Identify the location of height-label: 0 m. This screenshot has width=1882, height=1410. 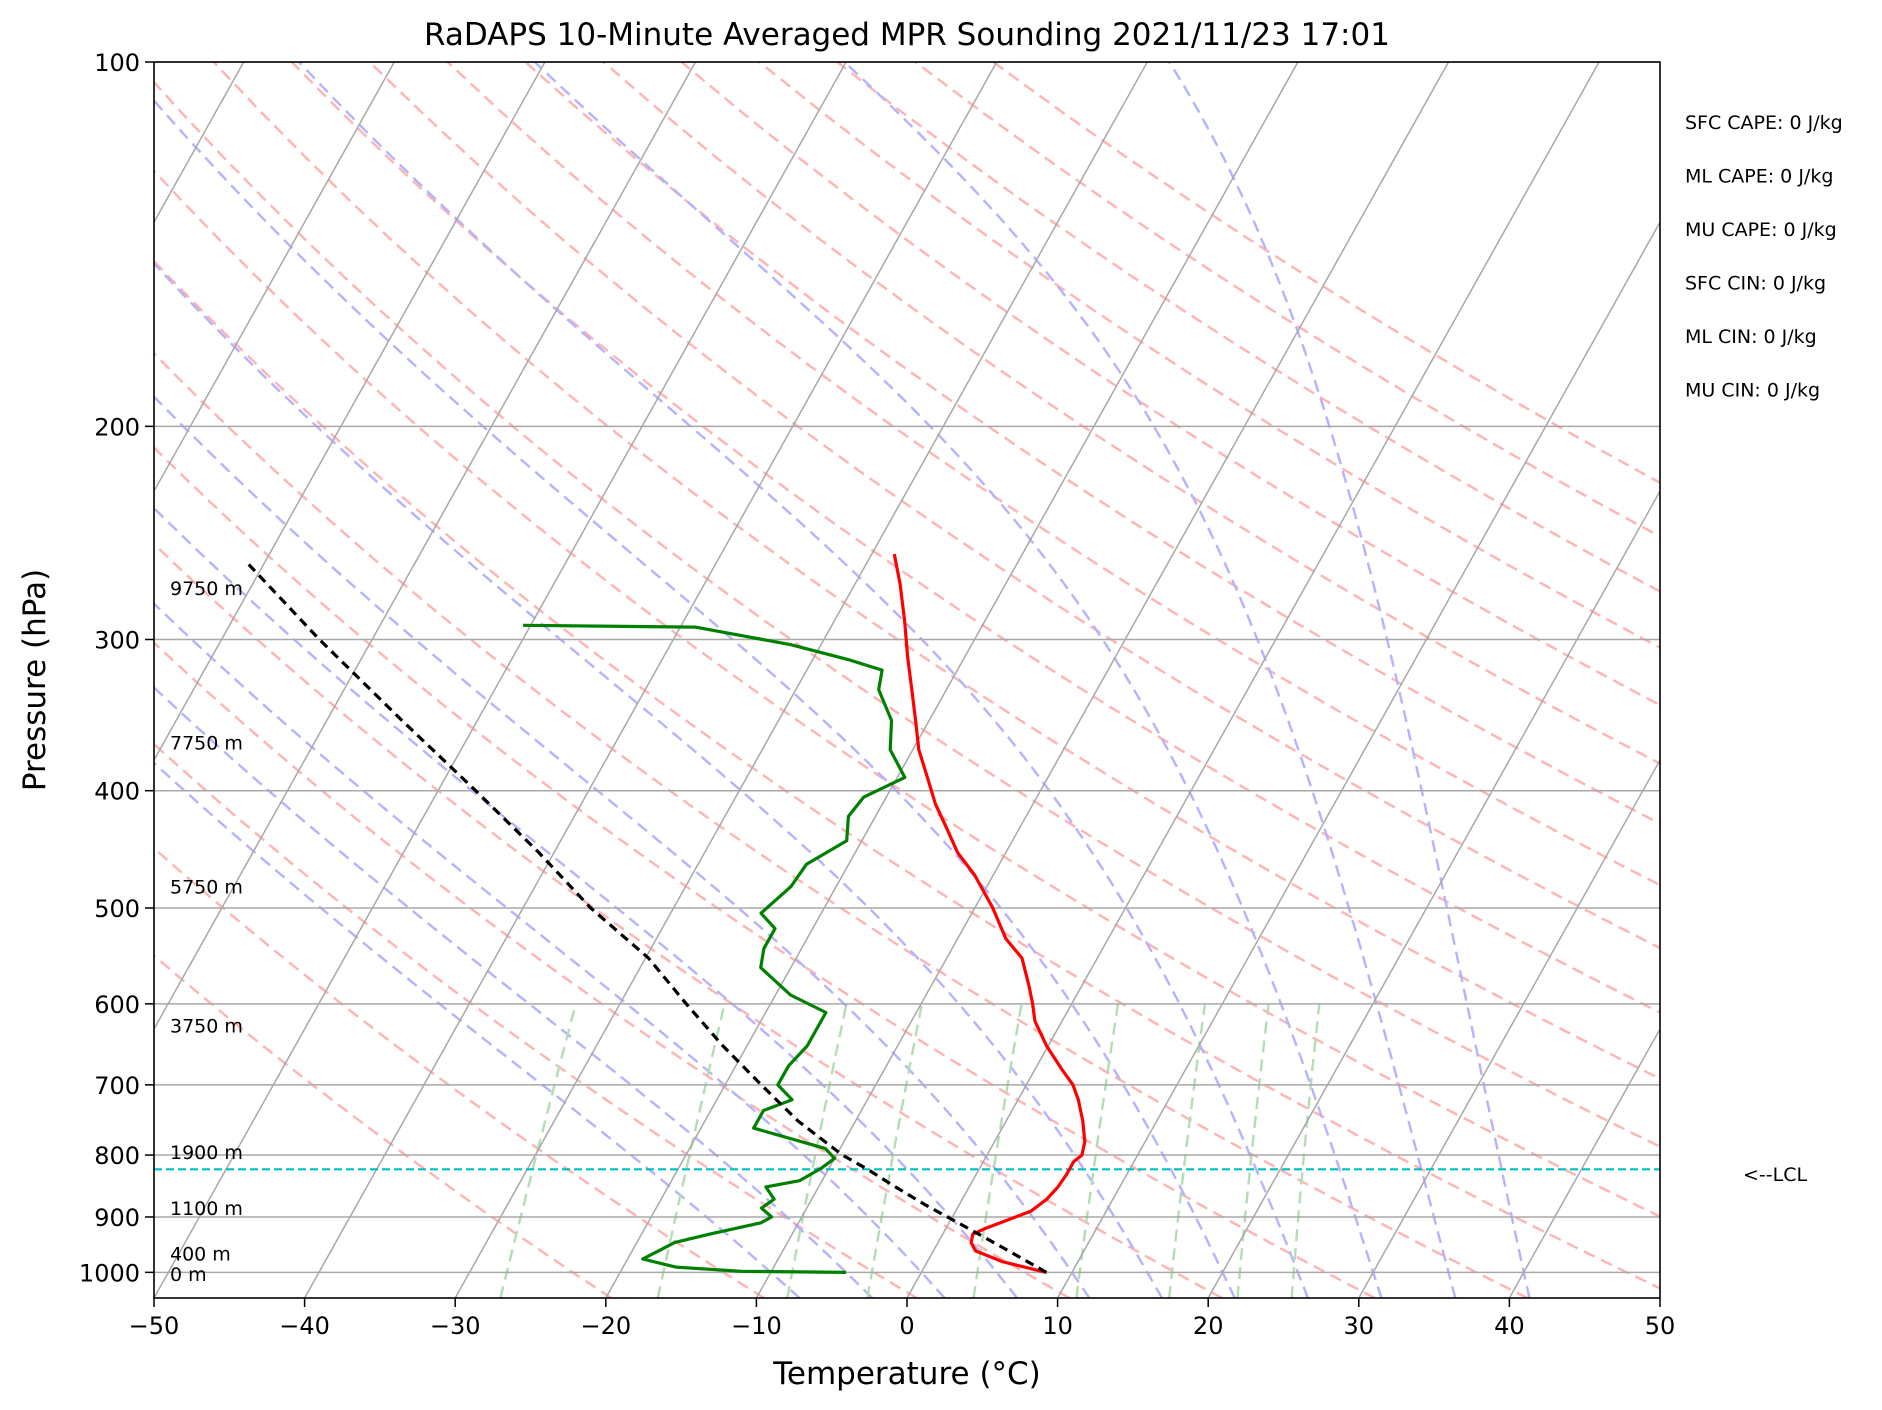
(188, 1275).